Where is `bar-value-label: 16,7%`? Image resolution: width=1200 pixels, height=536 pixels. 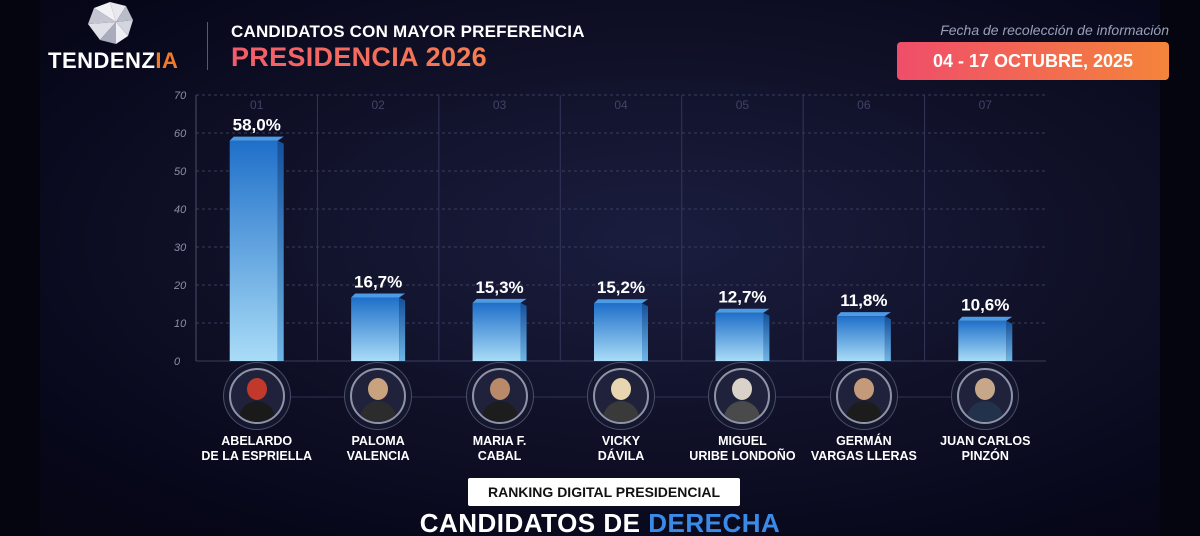
bar-value-label: 16,7% is located at coordinates (378, 282).